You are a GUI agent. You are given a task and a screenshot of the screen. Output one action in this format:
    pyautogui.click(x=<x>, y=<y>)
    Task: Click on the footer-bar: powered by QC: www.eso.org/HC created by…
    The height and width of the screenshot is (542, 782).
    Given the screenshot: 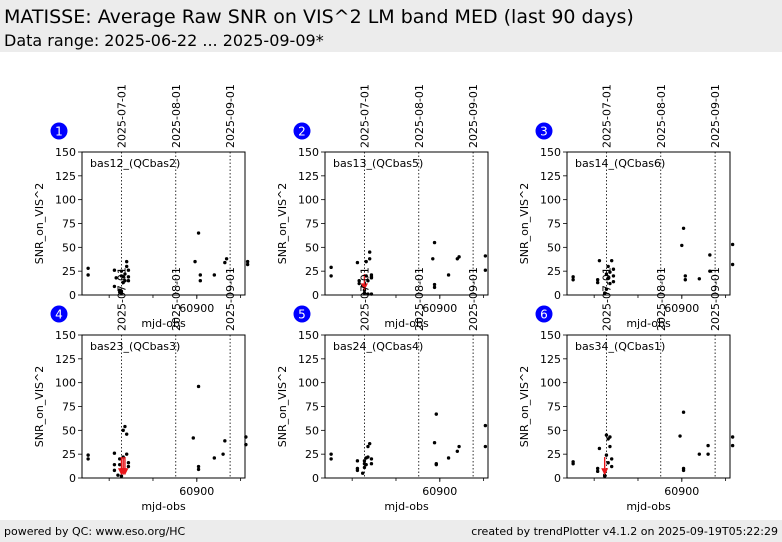 What is the action you would take?
    pyautogui.click(x=391, y=531)
    